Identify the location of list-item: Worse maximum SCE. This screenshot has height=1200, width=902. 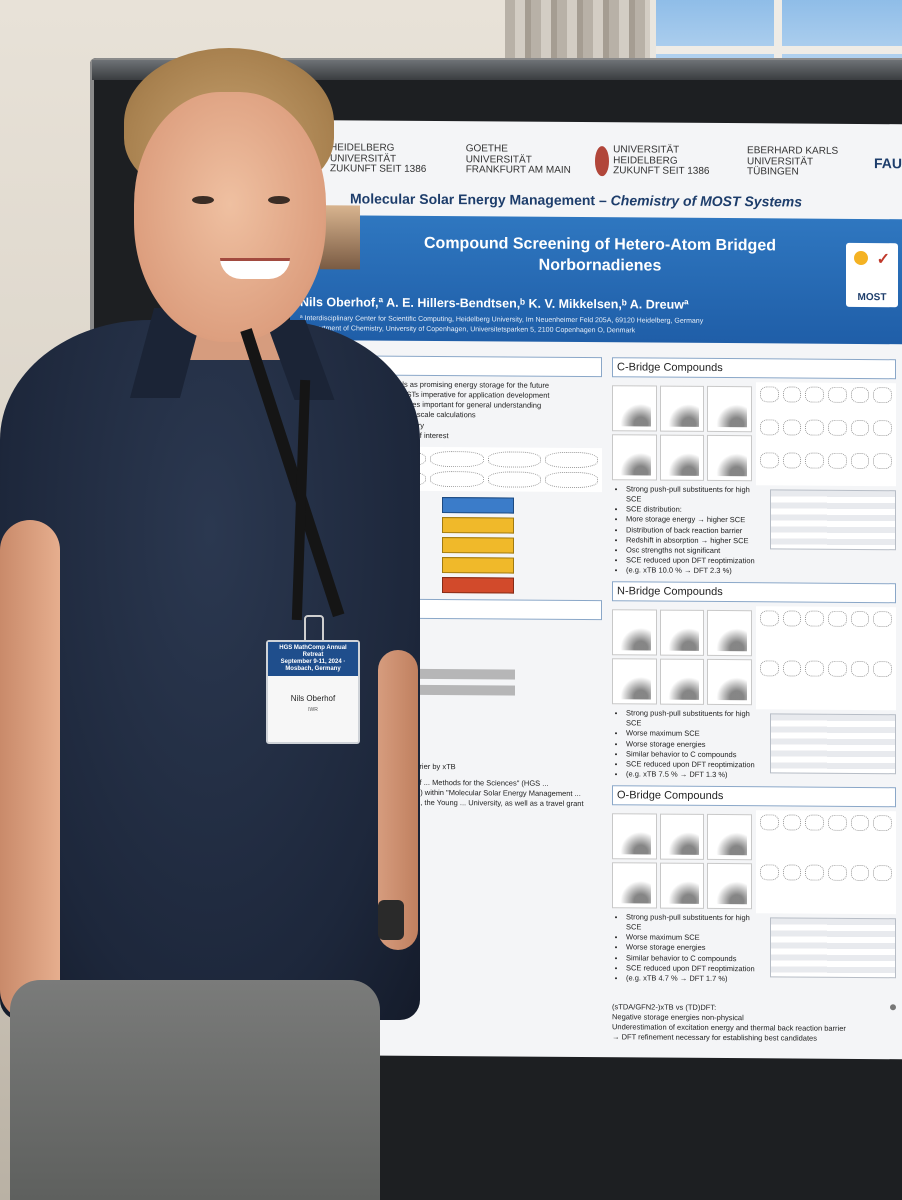
(696, 734).